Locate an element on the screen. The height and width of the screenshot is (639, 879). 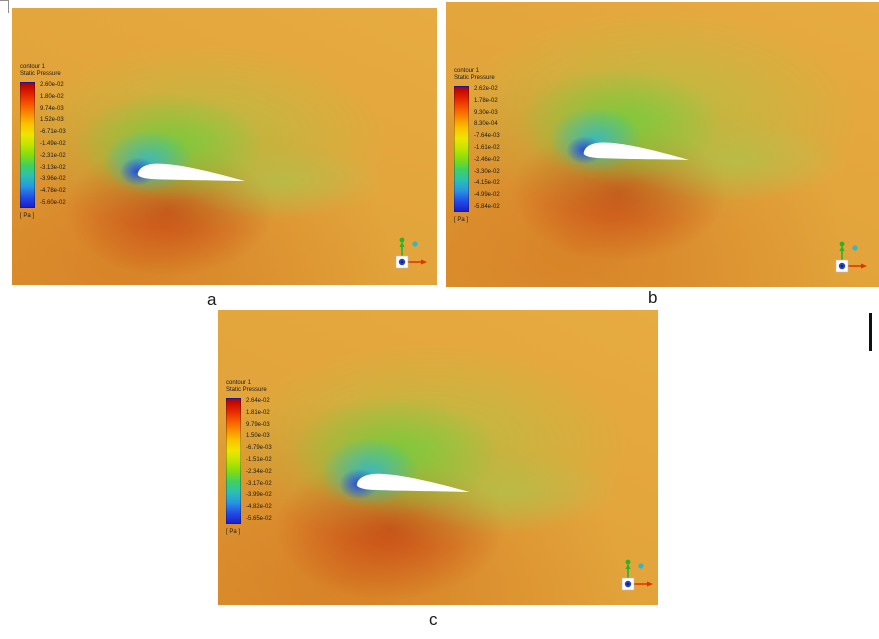
legend-value: -3.99e-02 is located at coordinates (259, 495).